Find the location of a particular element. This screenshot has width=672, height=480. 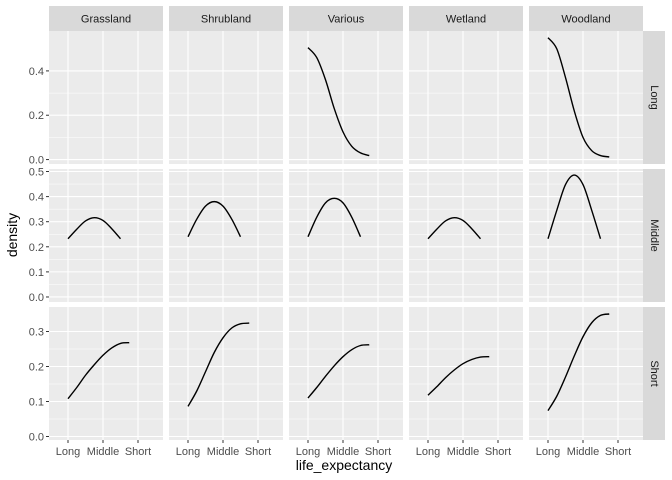

column-strip-woodland is located at coordinates (586, 18).